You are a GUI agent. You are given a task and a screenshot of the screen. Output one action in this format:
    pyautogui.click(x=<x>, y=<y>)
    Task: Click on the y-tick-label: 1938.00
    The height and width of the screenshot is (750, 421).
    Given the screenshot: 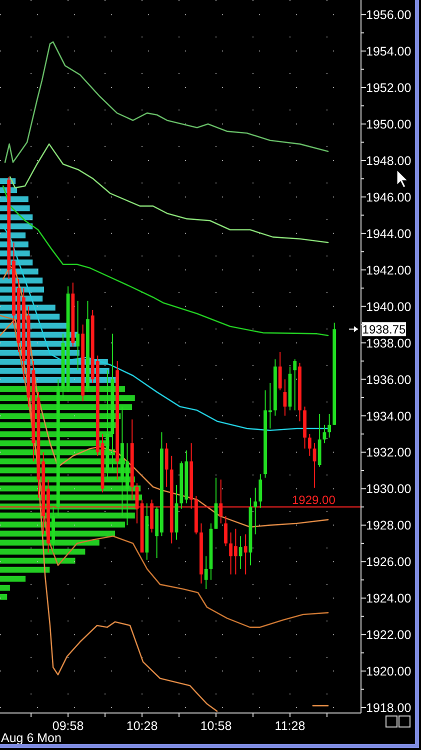 What is the action you would take?
    pyautogui.click(x=389, y=343)
    